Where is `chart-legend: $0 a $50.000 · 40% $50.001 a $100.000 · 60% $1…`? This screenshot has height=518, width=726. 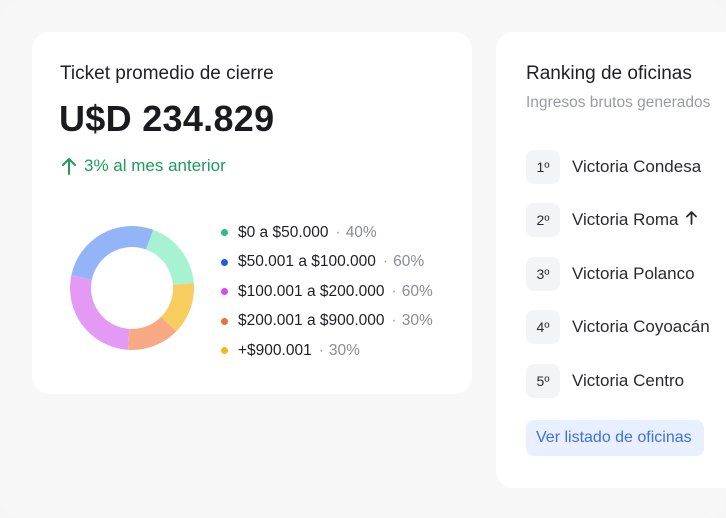 chart-legend: $0 a $50.000 · 40% $50.001 a $100.000 · 60% $1… is located at coordinates (327, 292).